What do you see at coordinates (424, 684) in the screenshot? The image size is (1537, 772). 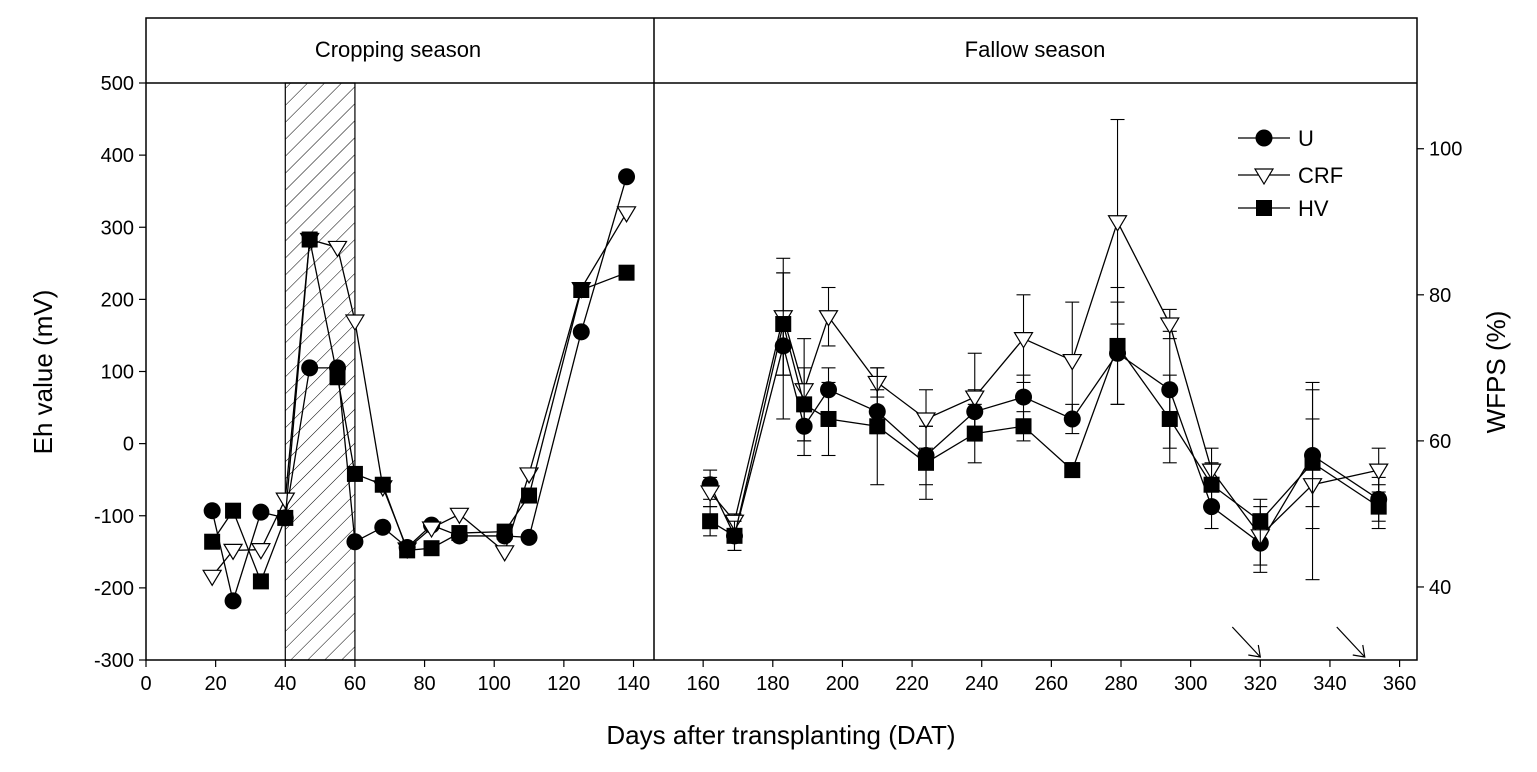 I see `x-tick-label: 80` at bounding box center [424, 684].